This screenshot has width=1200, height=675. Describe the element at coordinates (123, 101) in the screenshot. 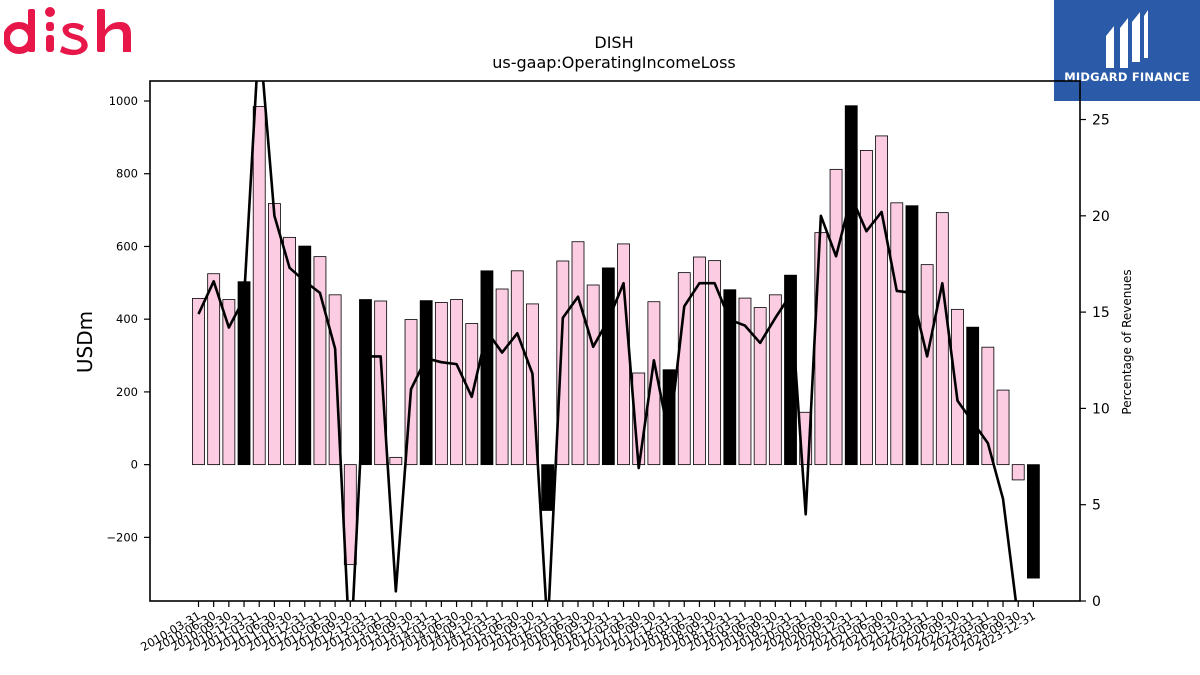

I see `y-tick-label: 1000` at that location.